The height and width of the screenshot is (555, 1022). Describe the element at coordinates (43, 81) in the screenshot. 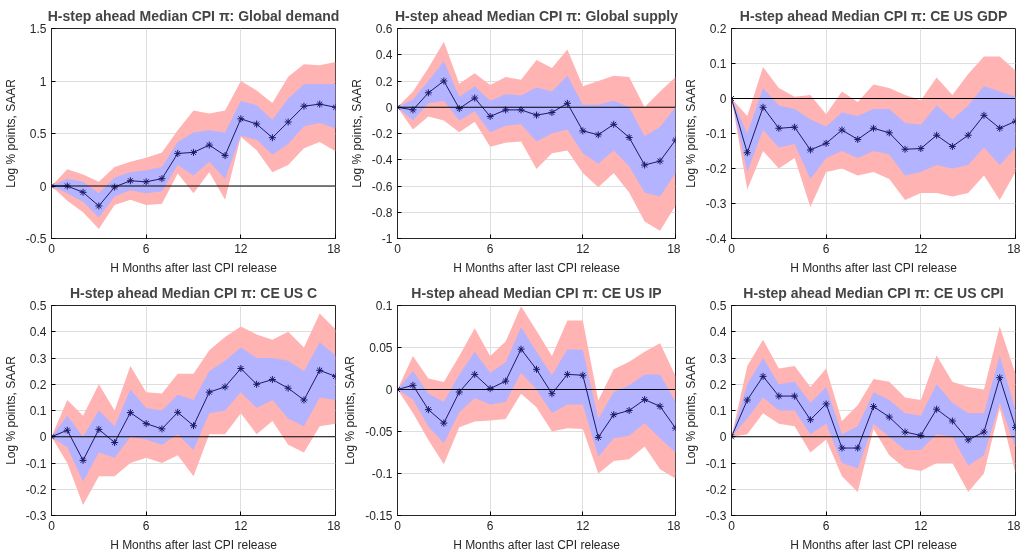

I see `y-tick-label: 1` at that location.